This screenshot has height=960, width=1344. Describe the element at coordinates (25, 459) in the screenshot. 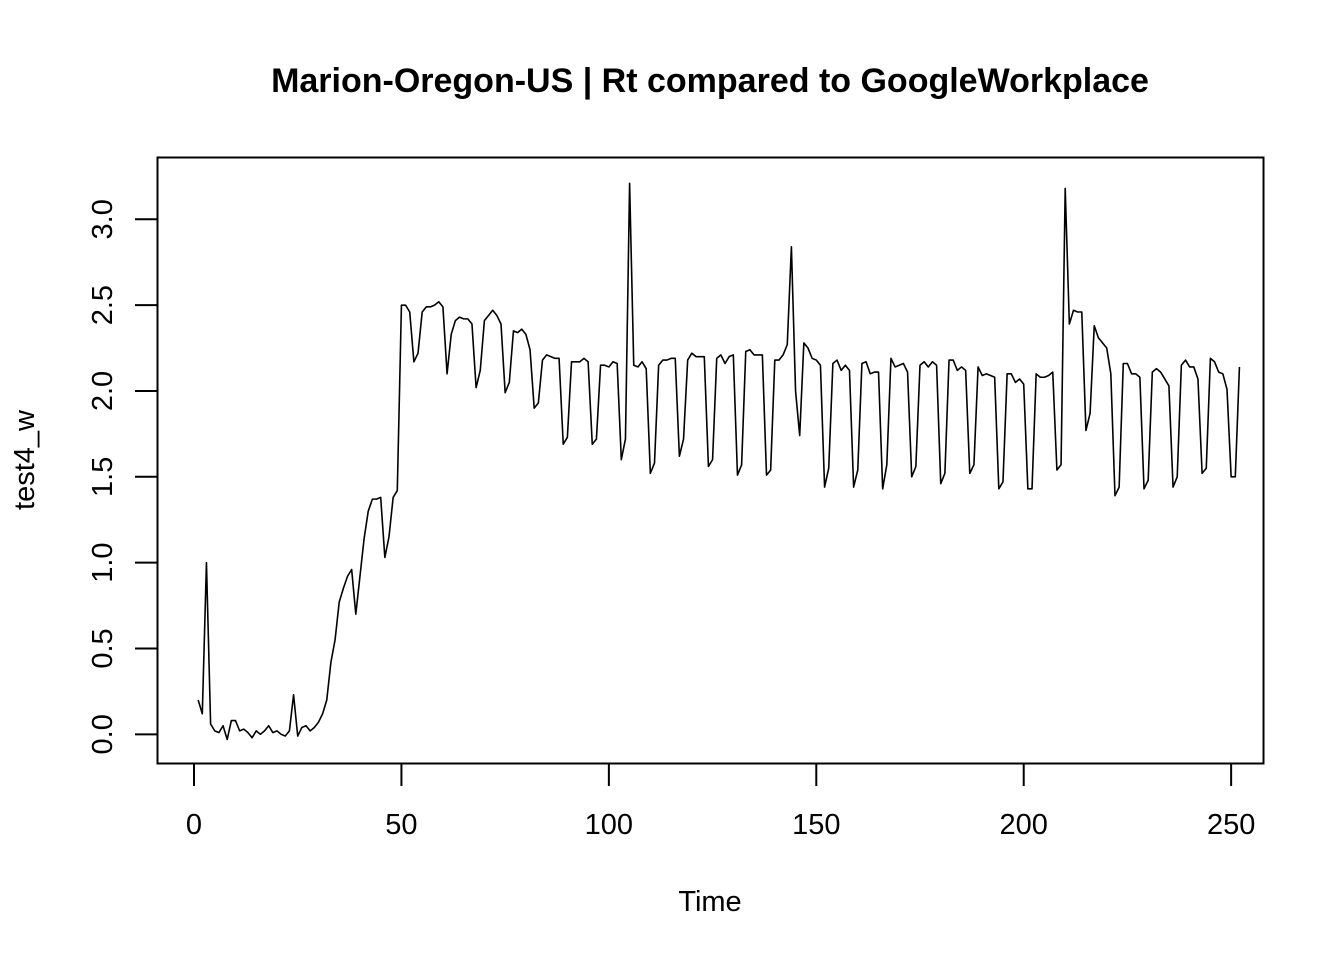

I see `y-axis-label: test4_w` at that location.